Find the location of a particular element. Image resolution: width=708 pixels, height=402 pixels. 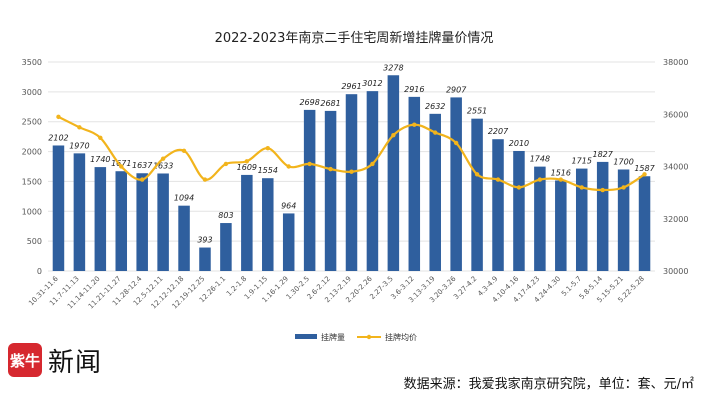

legend-bar-label: 挂牌量 is located at coordinates (333, 337).